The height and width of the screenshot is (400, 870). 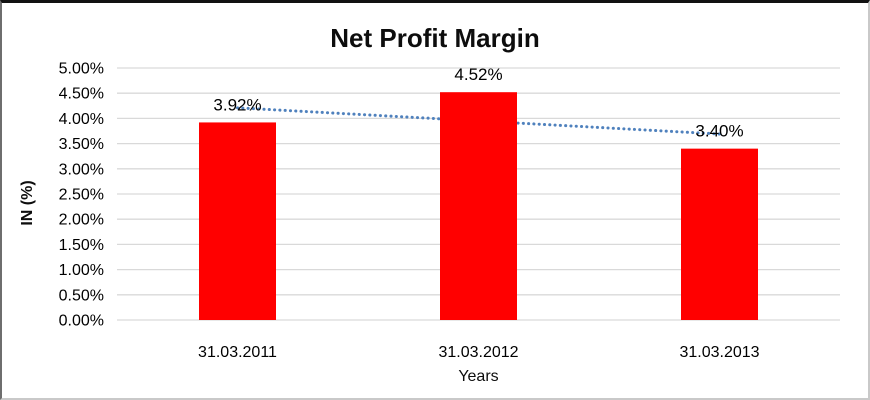 What do you see at coordinates (237, 352) in the screenshot?
I see `x-tick-label: 31.03.2011` at bounding box center [237, 352].